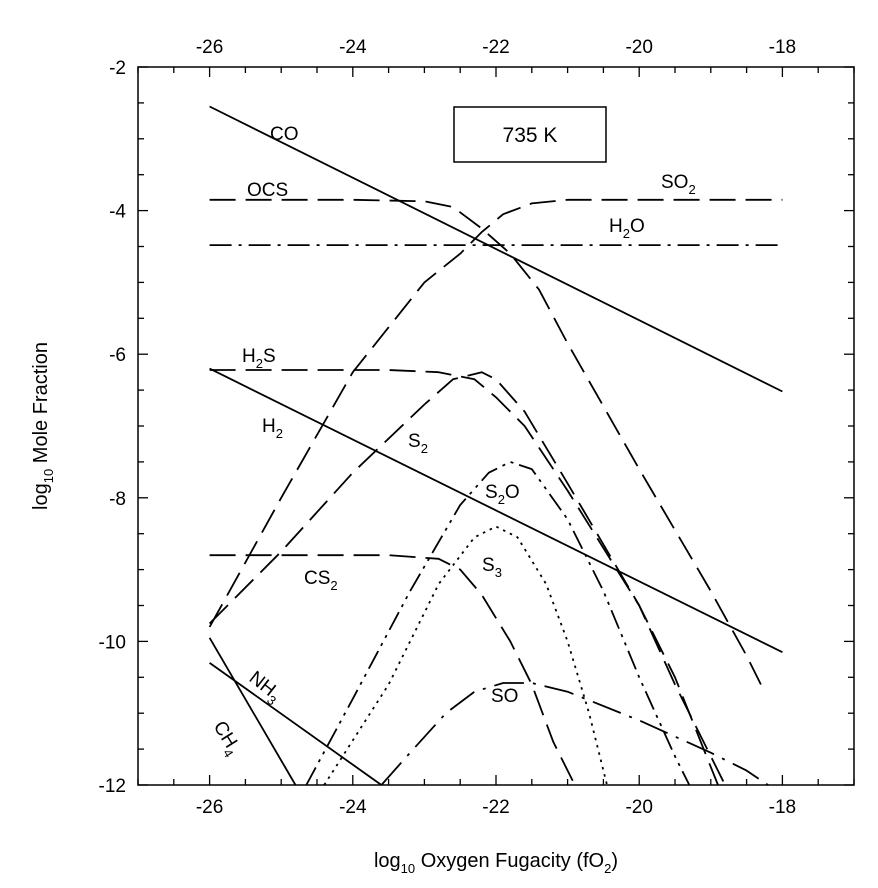  Describe the element at coordinates (117, 68) in the screenshot. I see `y-tick-label: -2` at that location.